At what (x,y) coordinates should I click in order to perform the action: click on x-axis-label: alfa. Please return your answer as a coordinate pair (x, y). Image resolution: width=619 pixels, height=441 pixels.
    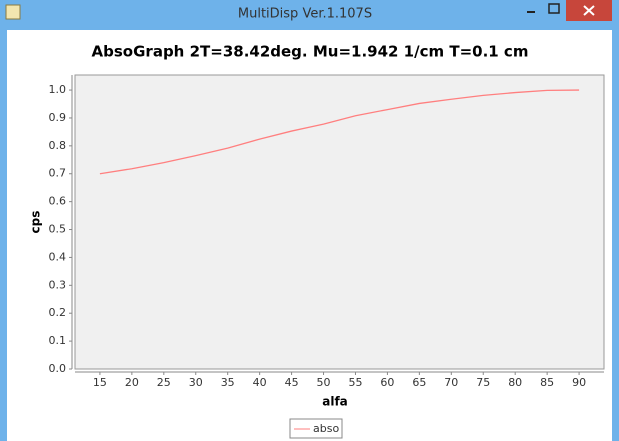
    Looking at the image, I should click on (335, 402).